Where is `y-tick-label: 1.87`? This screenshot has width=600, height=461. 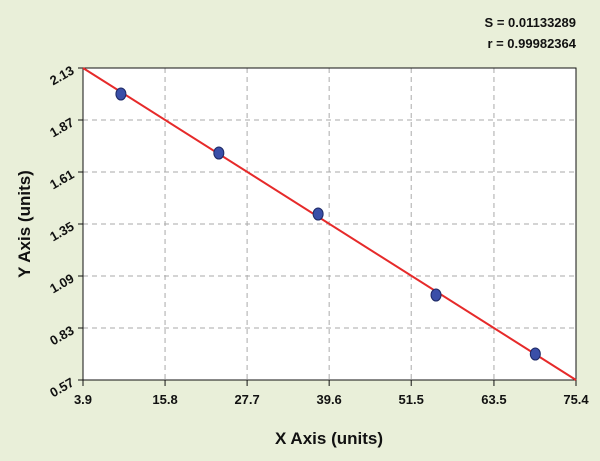
y-tick-label: 1.87 is located at coordinates (61, 128).